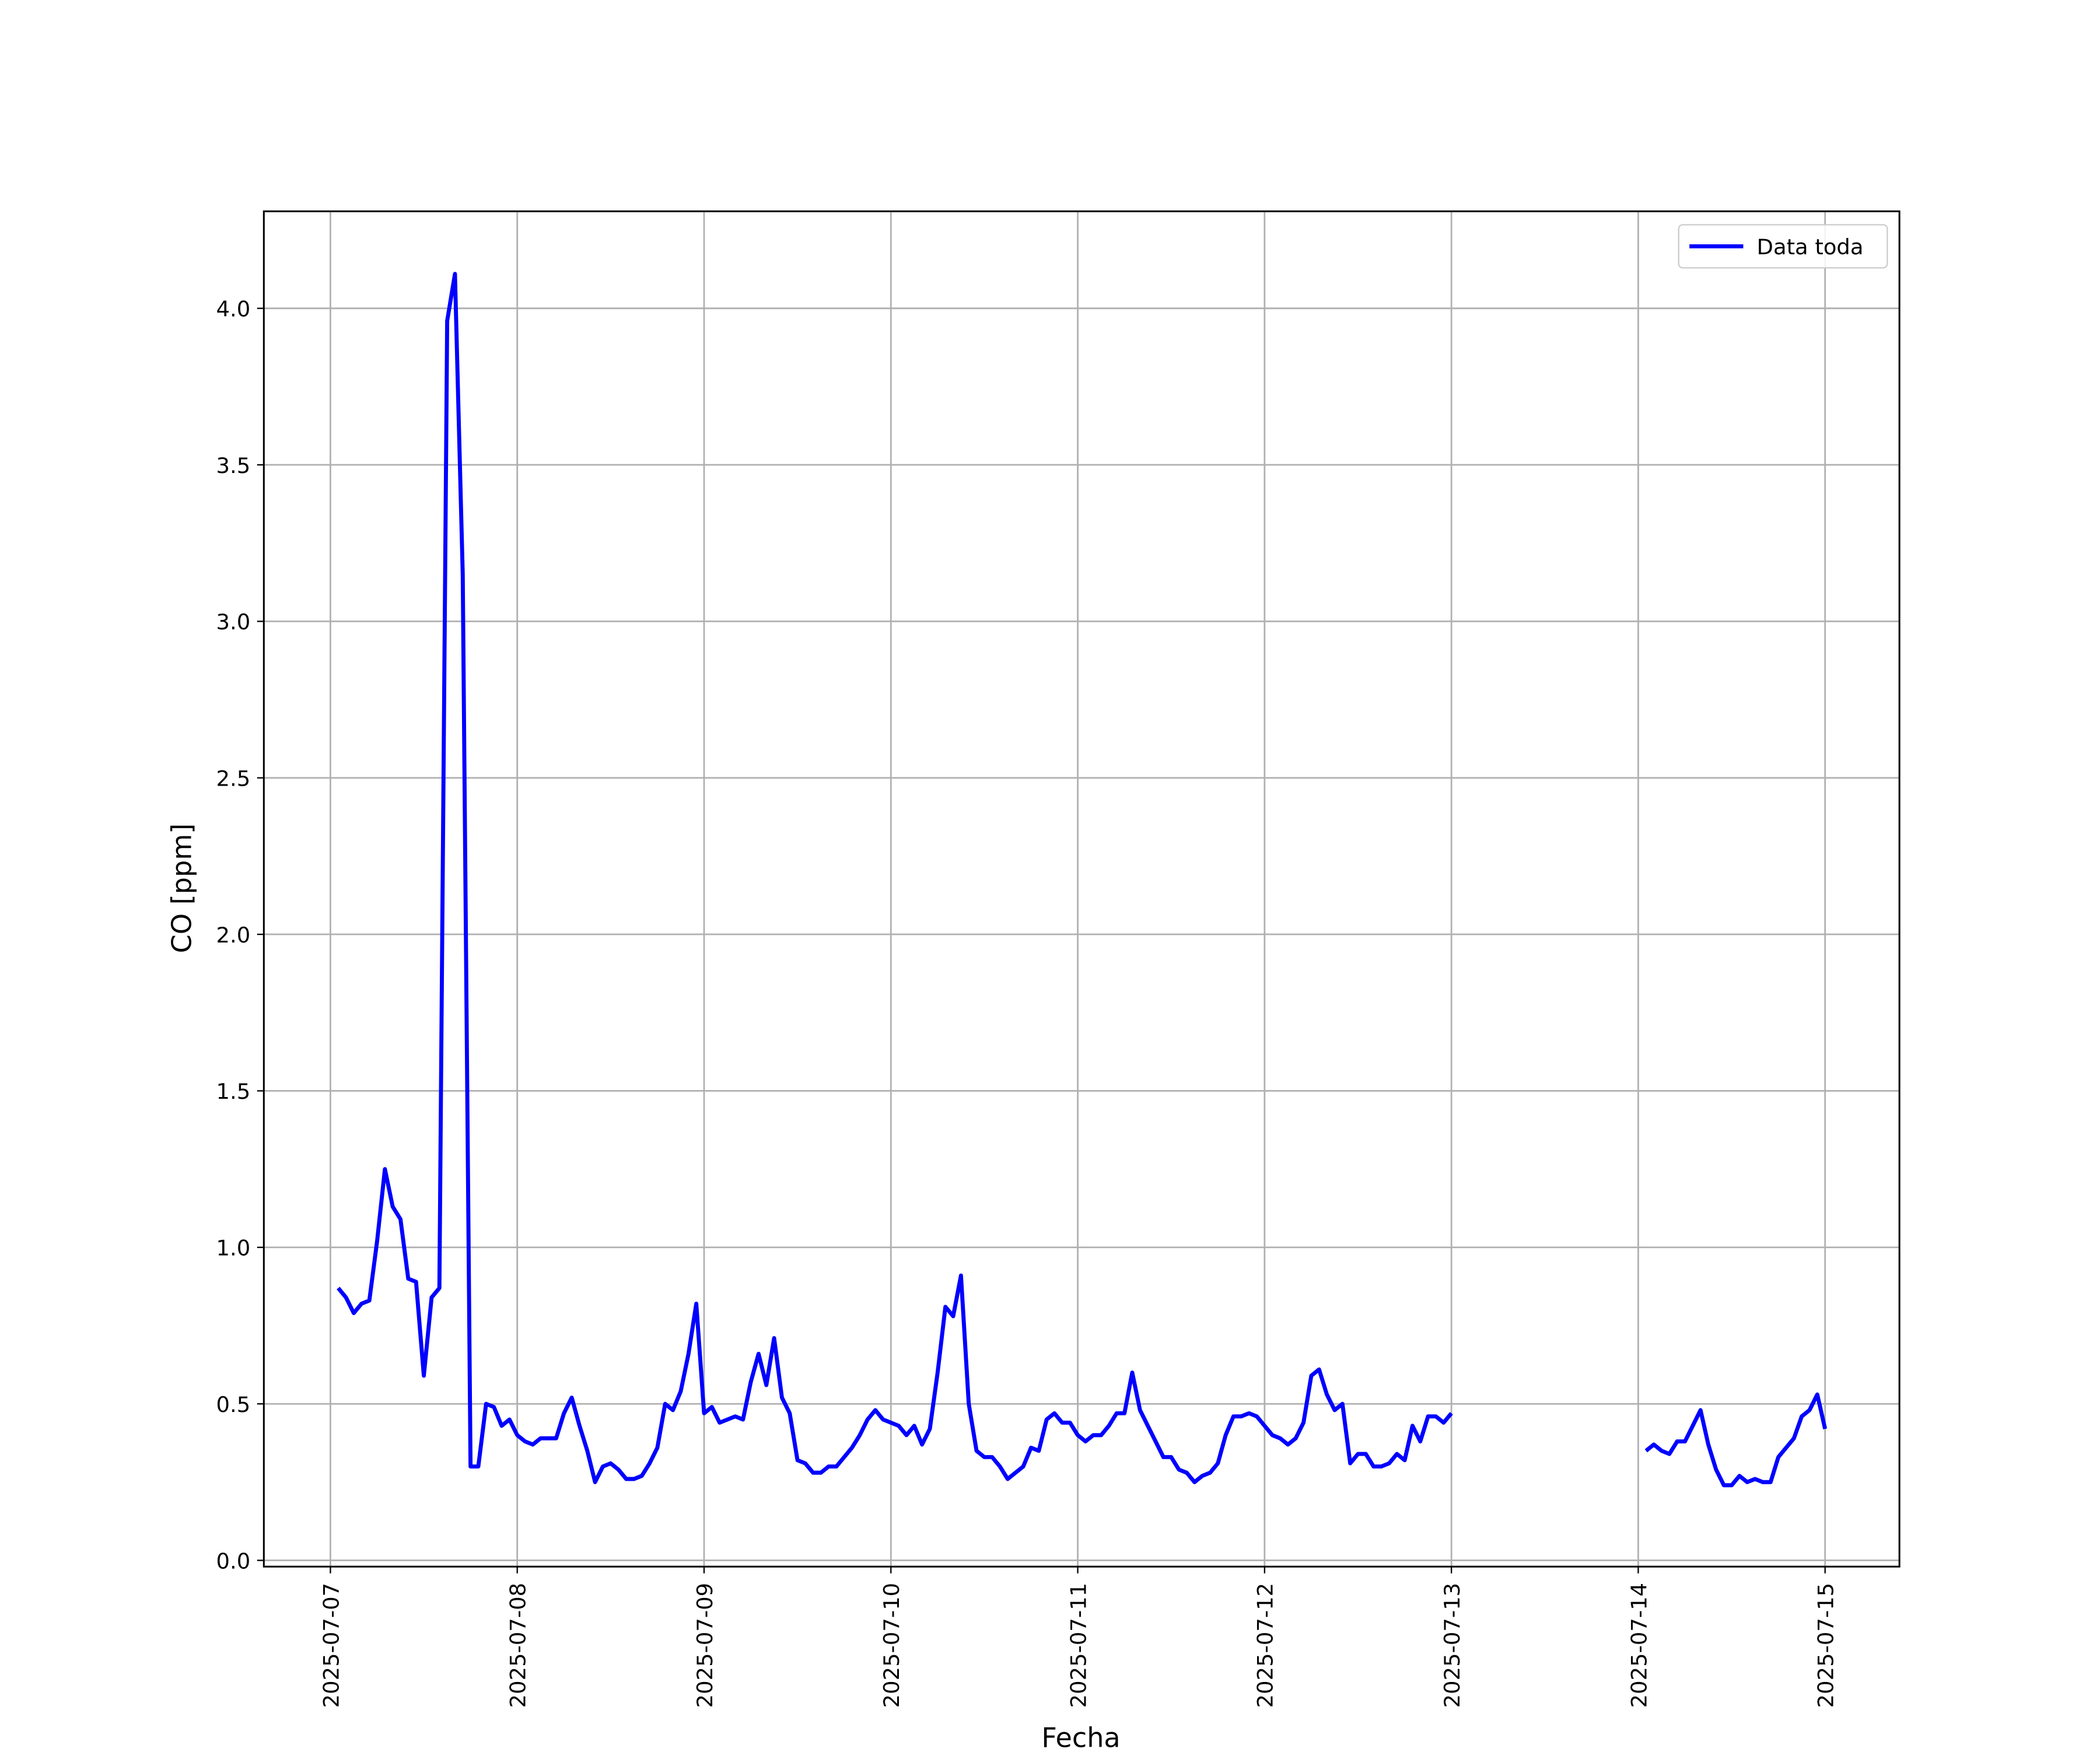  I want to click on x-tick-label: 2025-07-10, so click(891, 1645).